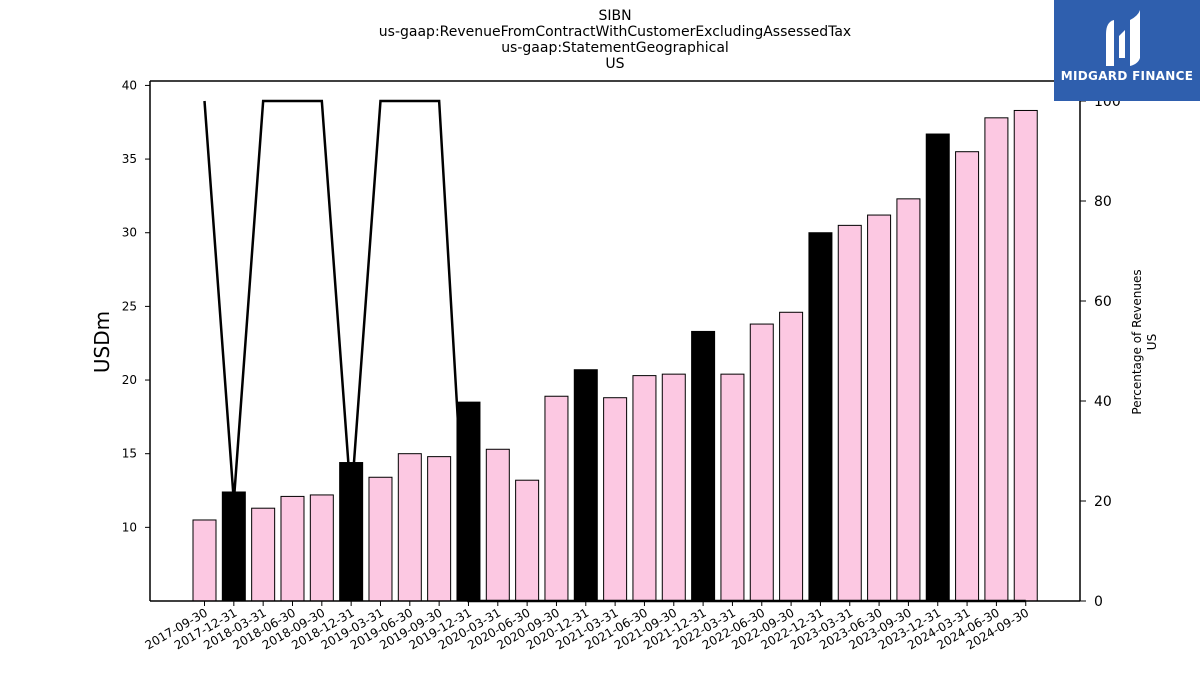 The height and width of the screenshot is (675, 1200). I want to click on title-line-4: US, so click(614, 64).